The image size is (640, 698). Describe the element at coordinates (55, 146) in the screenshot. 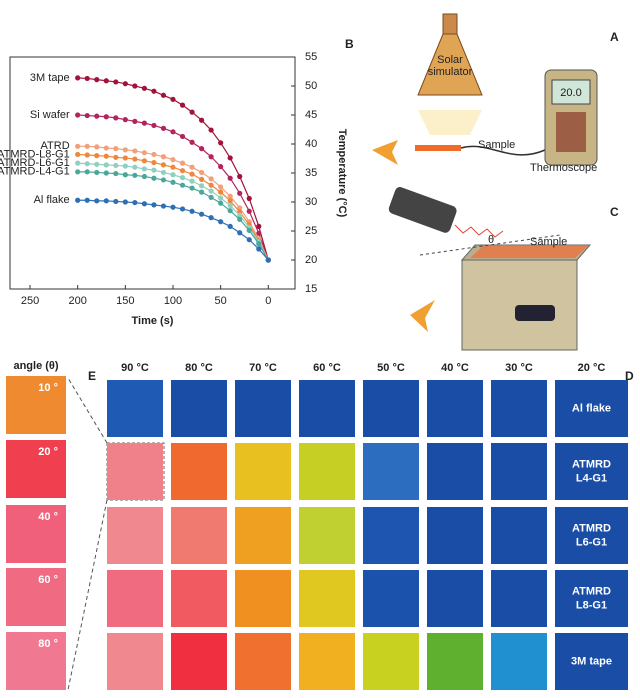

I see `series-label: ATRD` at that location.